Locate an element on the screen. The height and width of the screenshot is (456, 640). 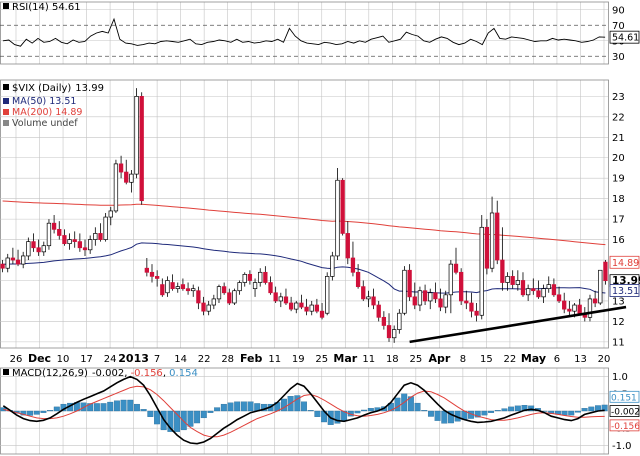
x-tick-label: Apr is located at coordinates (439, 358).